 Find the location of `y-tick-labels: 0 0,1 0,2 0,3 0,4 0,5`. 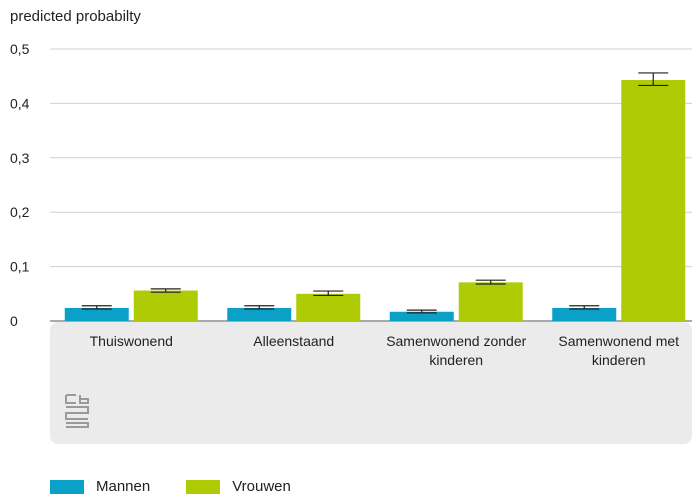

y-tick-labels: 0 0,1 0,2 0,3 0,4 0,5 is located at coordinates (20, 185).